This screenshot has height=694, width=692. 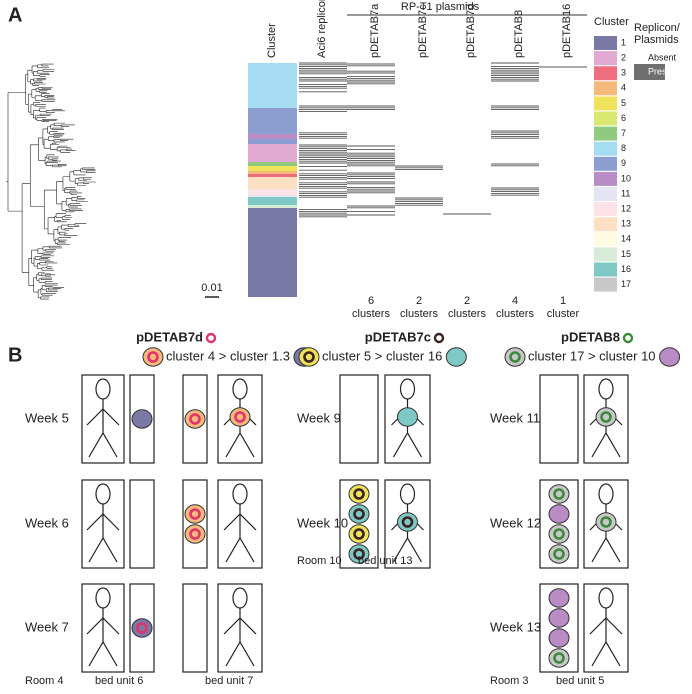 I want to click on legend-label: 9, so click(x=623, y=163).